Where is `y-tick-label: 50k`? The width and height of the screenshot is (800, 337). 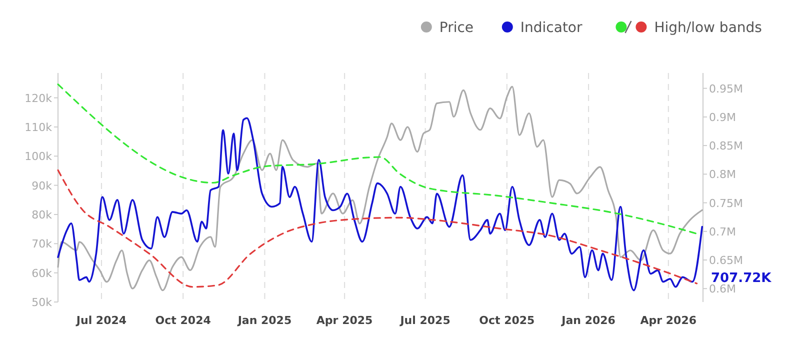 y-tick-label: 50k is located at coordinates (42, 302).